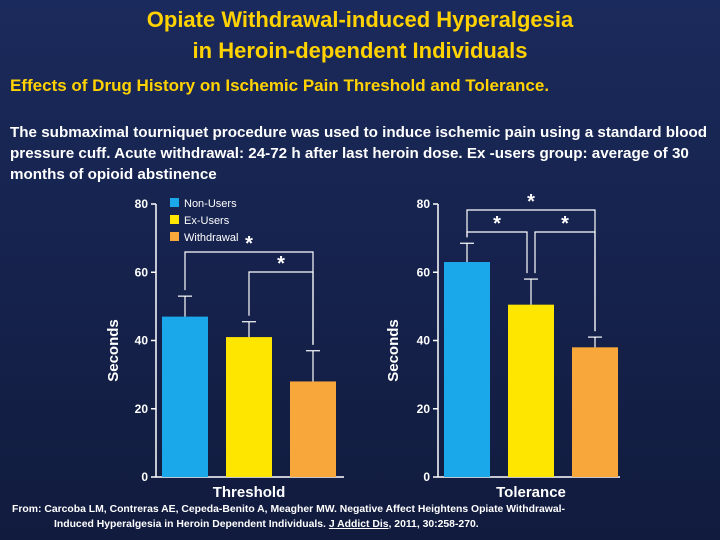 The image size is (720, 540). I want to click on title-line-2: in Heroin-dependent Individuals, so click(360, 50).